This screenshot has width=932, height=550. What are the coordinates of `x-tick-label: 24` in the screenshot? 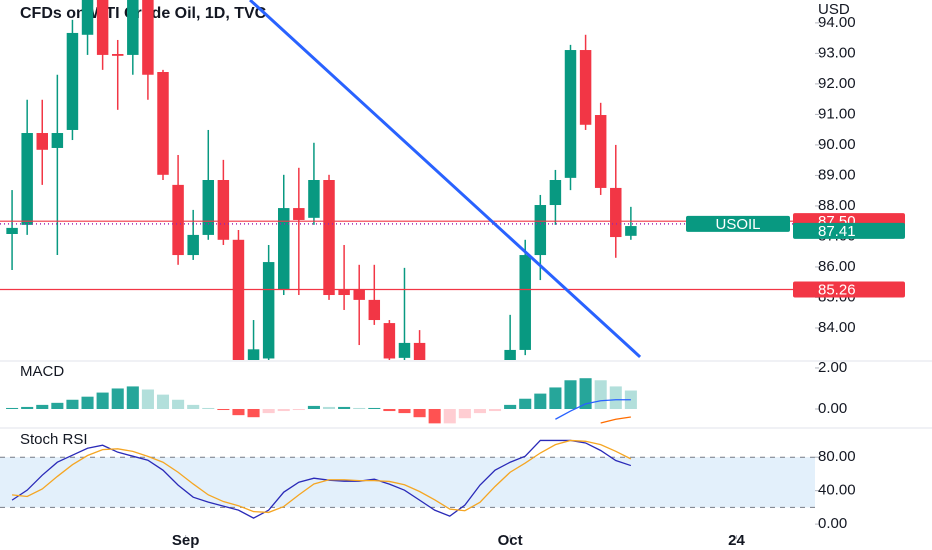 It's located at (736, 540).